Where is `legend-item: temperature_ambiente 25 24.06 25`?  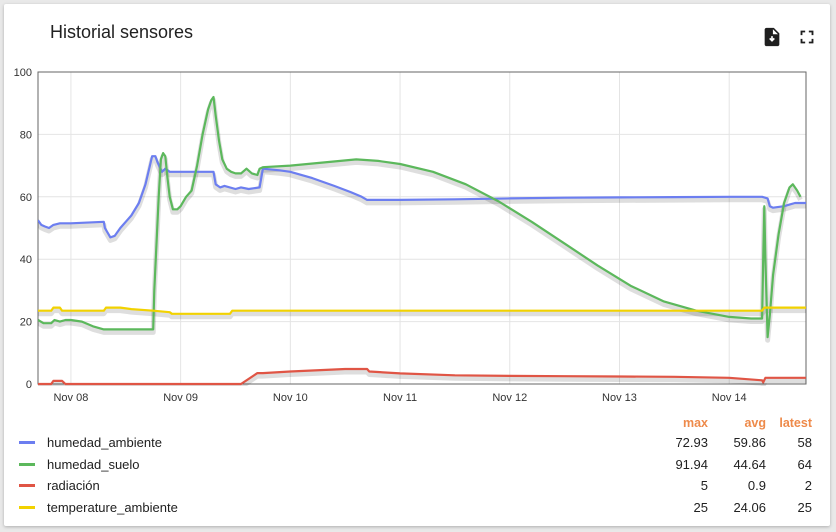 legend-item: temperature_ambiente 25 24.06 25 is located at coordinates (416, 508).